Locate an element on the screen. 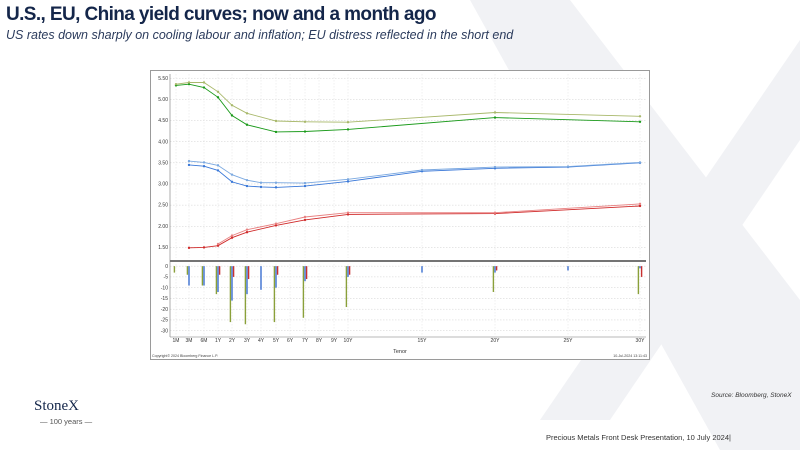 This screenshot has width=800, height=450. upper-y-tick-label-4: 3.50 is located at coordinates (163, 163).